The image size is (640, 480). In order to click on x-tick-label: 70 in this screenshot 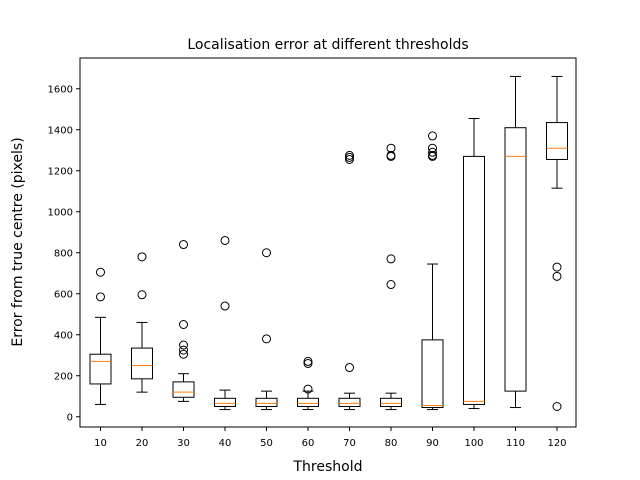, I will do `click(349, 443)`.